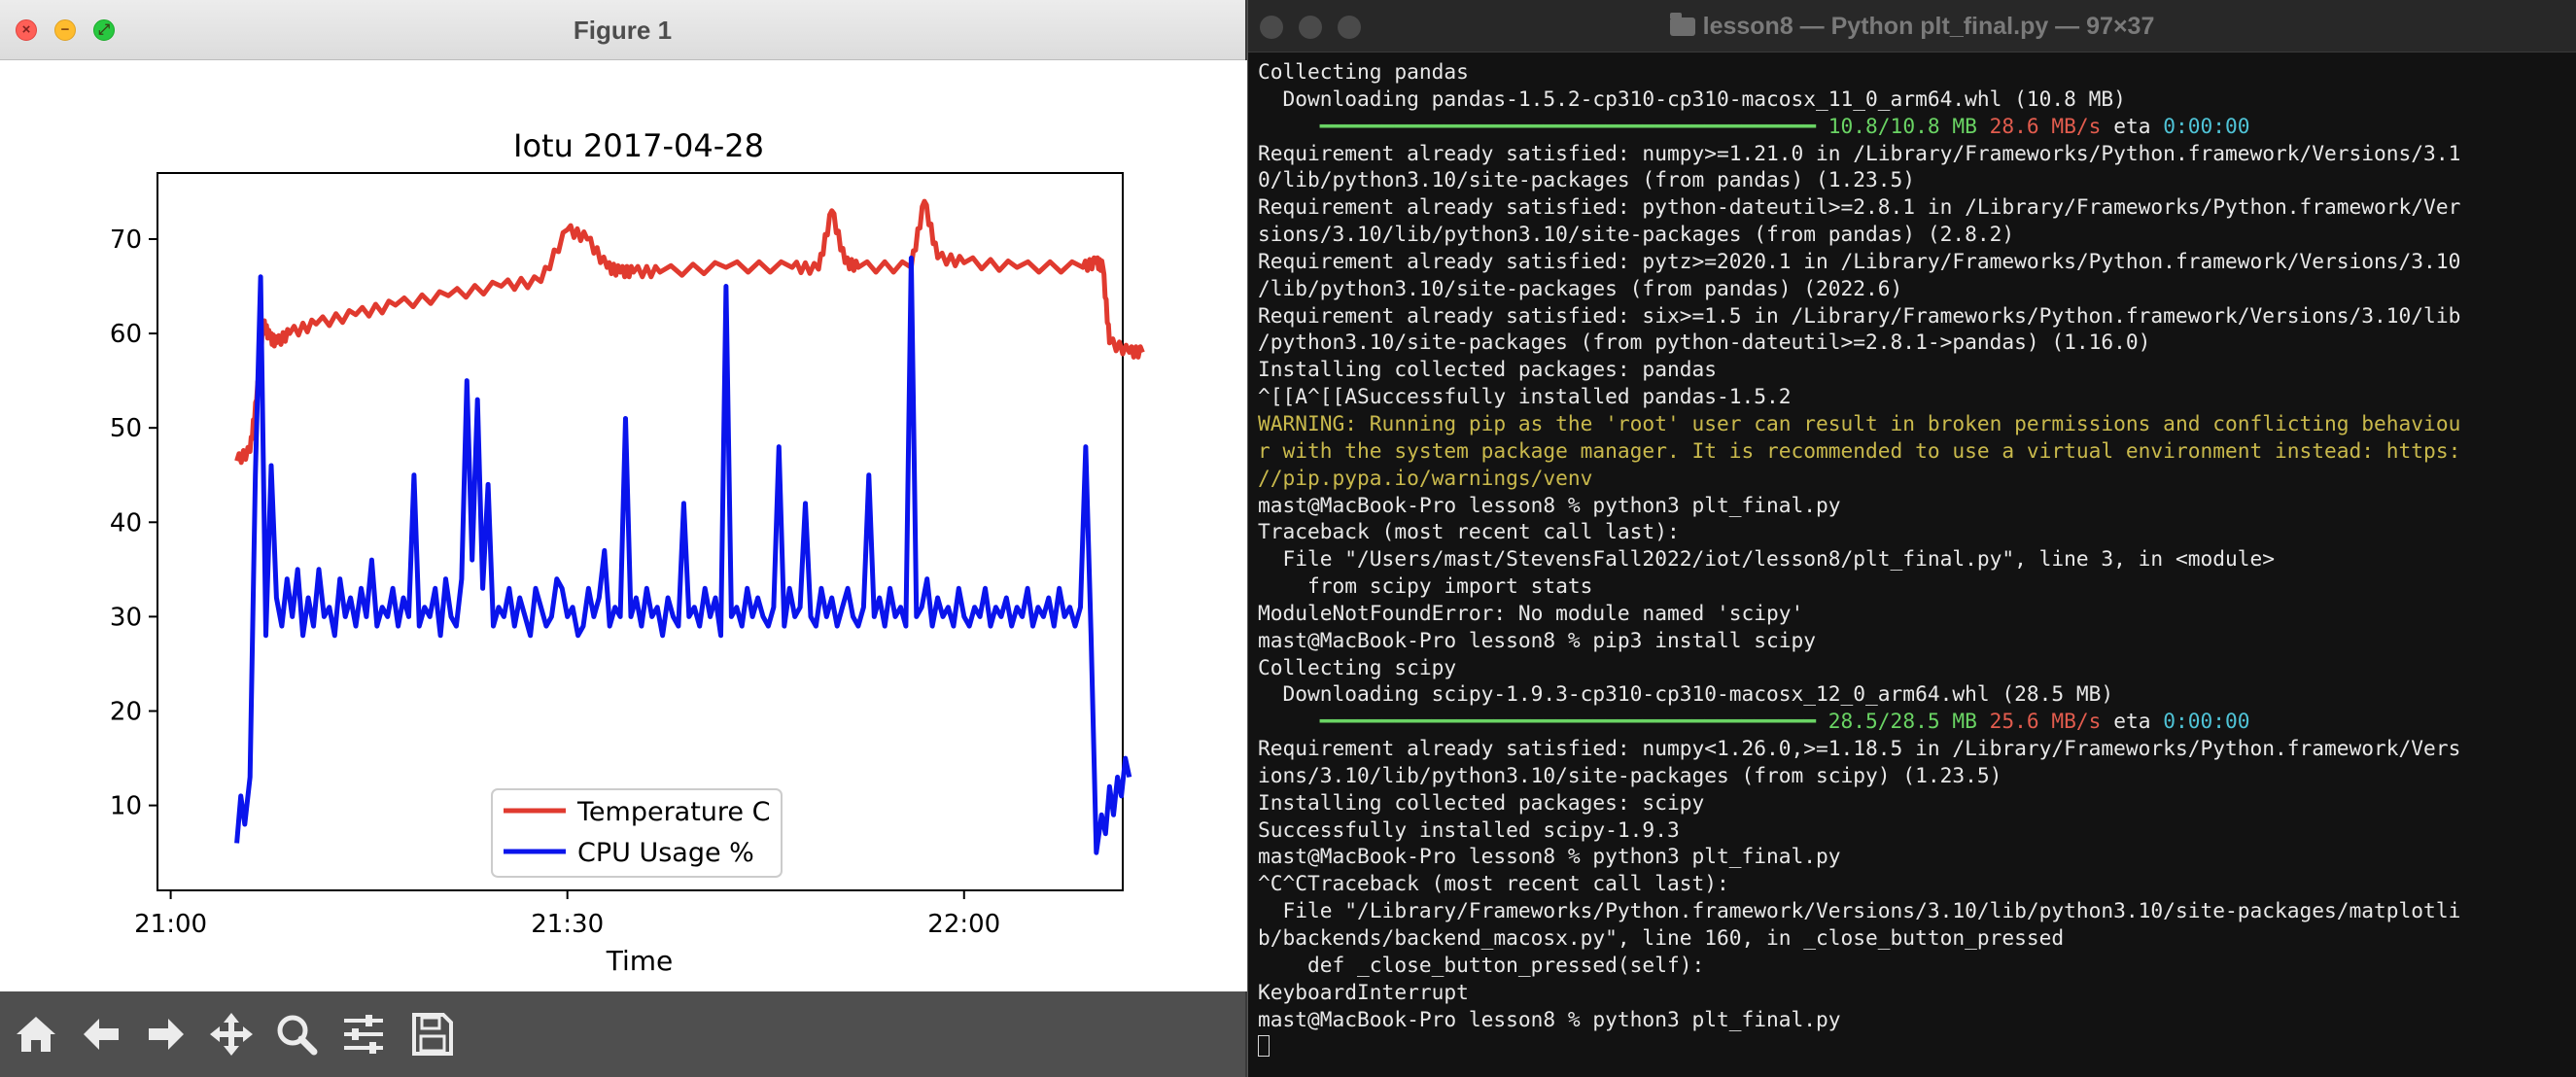 Image resolution: width=2576 pixels, height=1077 pixels. What do you see at coordinates (1928, 26) in the screenshot?
I see `terminal-title-text: lesson8 — Python plt_final.py — 97×37` at bounding box center [1928, 26].